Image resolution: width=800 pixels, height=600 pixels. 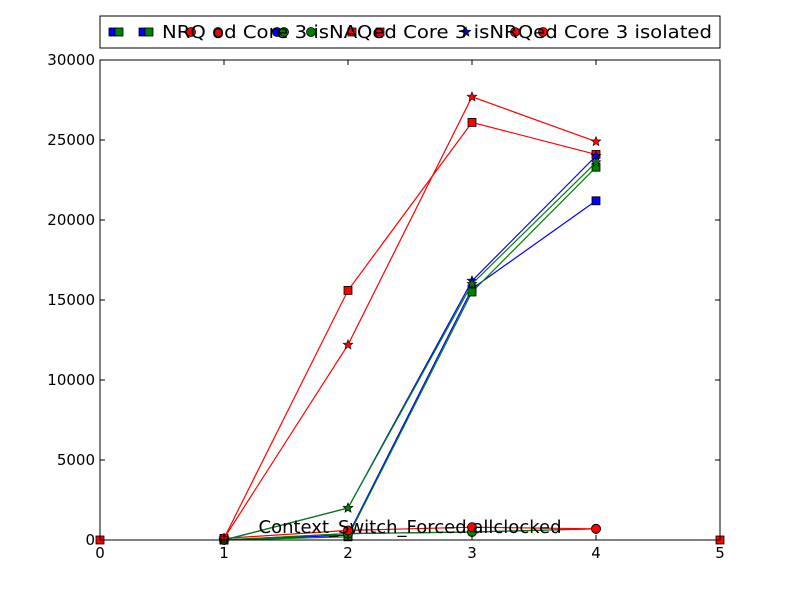 I want to click on x-tick-label-1: 1, so click(x=224, y=553).